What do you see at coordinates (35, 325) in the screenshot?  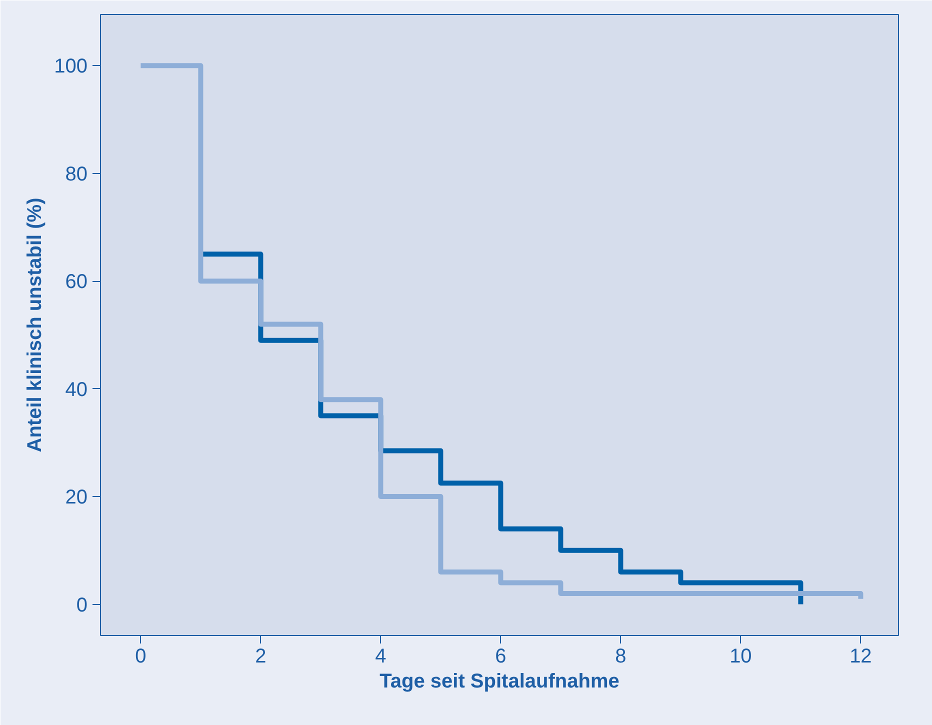 I see `y-axis-title: Anteil klinisch unstabil (%)` at bounding box center [35, 325].